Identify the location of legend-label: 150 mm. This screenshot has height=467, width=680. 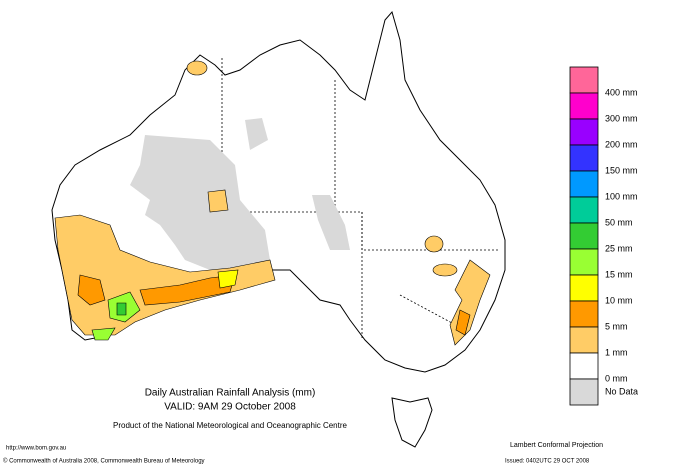
(621, 170).